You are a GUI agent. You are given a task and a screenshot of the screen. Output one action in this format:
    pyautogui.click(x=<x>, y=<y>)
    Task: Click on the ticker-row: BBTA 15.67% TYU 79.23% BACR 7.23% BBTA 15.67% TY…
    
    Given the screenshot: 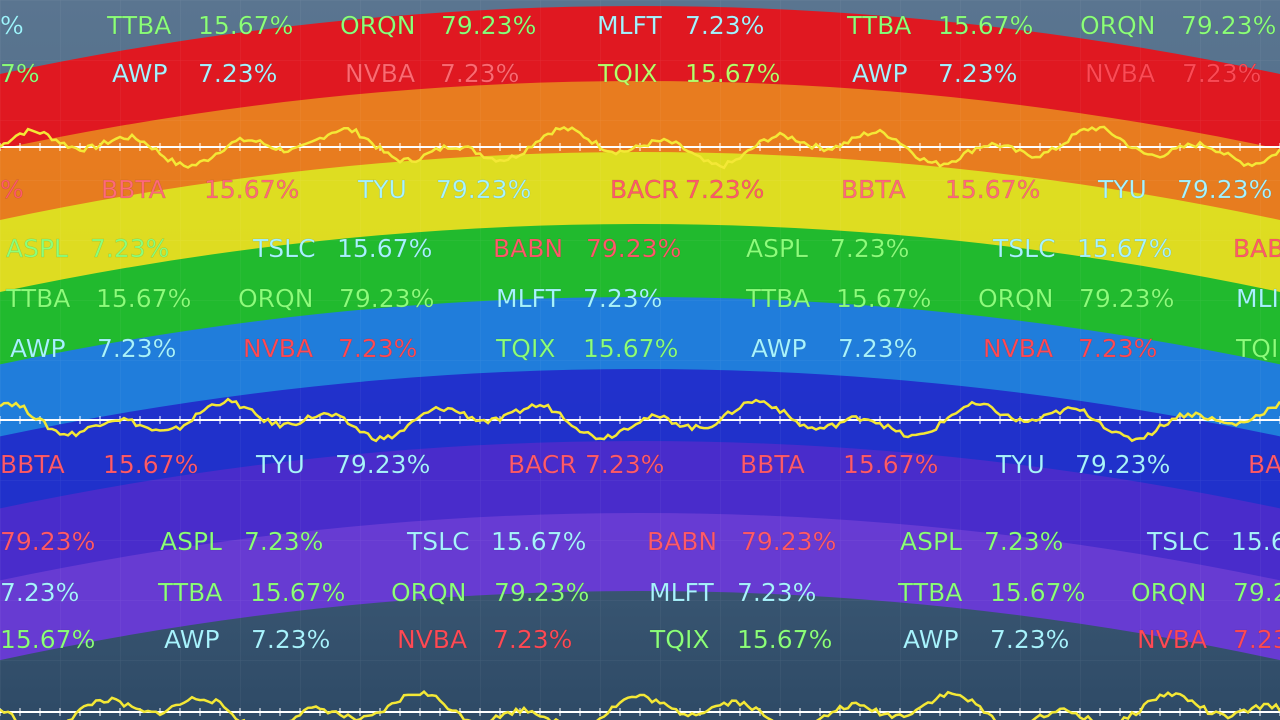 What is the action you would take?
    pyautogui.click(x=640, y=465)
    